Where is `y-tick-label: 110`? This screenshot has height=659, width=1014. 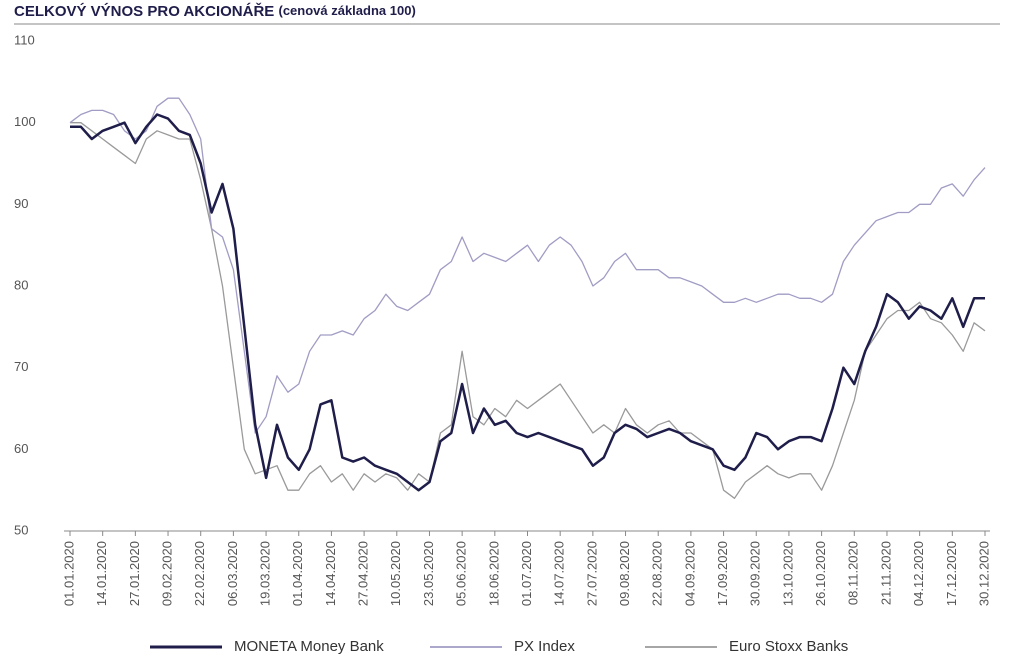
y-tick-label: 110 is located at coordinates (24, 39).